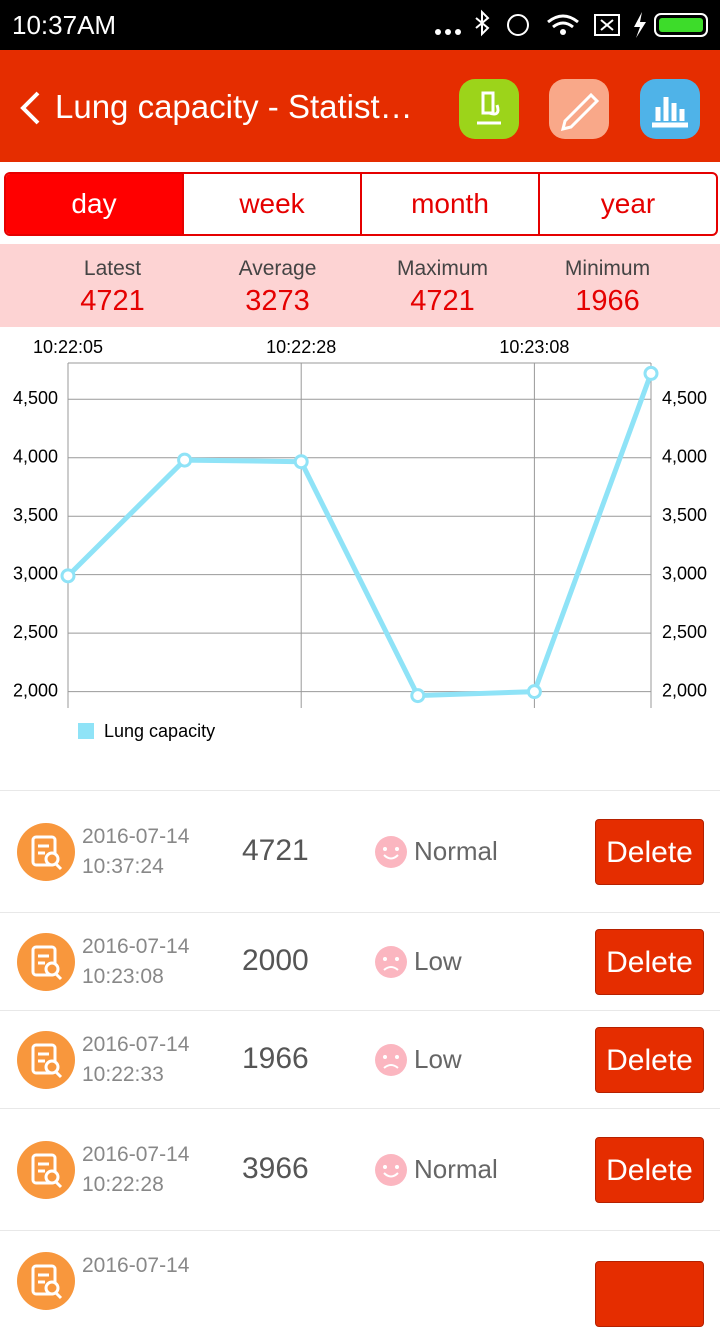 This screenshot has height=1331, width=720. Describe the element at coordinates (534, 347) in the screenshot. I see `x-tick-label: 10:23:08` at that location.